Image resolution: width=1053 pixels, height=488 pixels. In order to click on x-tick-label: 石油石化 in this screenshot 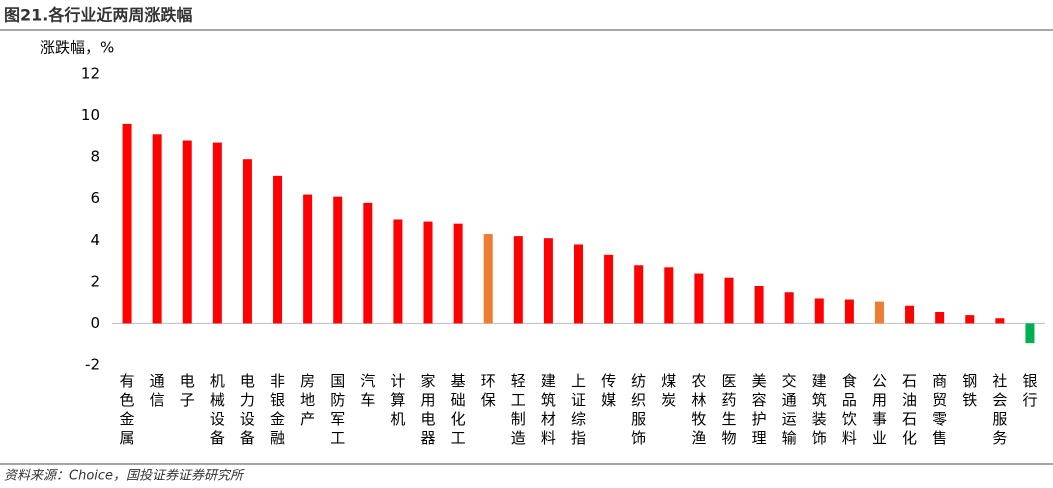, I will do `click(909, 409)`.